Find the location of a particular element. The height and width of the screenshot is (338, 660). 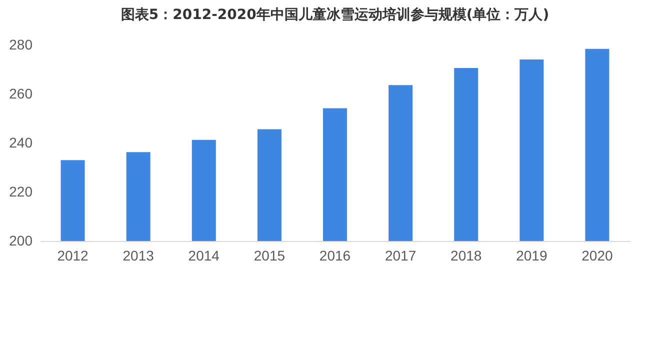

y-tick-label: 240 is located at coordinates (21, 142).